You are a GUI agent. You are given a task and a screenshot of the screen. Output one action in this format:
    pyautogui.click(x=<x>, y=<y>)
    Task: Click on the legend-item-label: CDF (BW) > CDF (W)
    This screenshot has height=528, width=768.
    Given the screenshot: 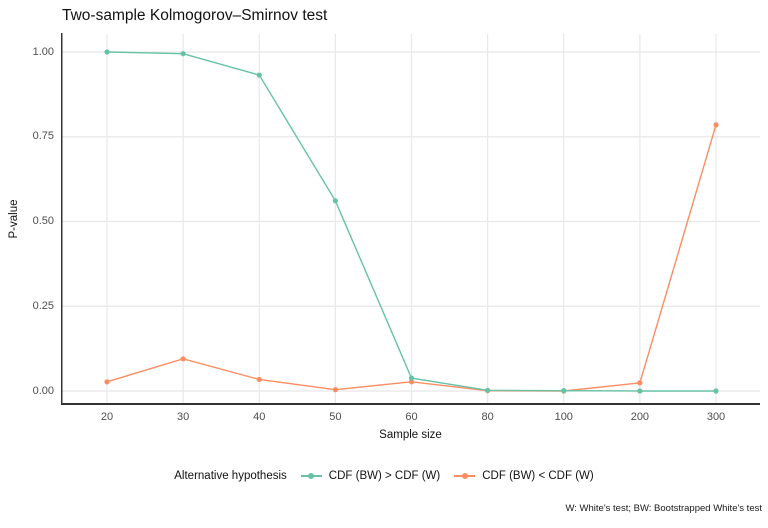 What is the action you would take?
    pyautogui.click(x=384, y=476)
    